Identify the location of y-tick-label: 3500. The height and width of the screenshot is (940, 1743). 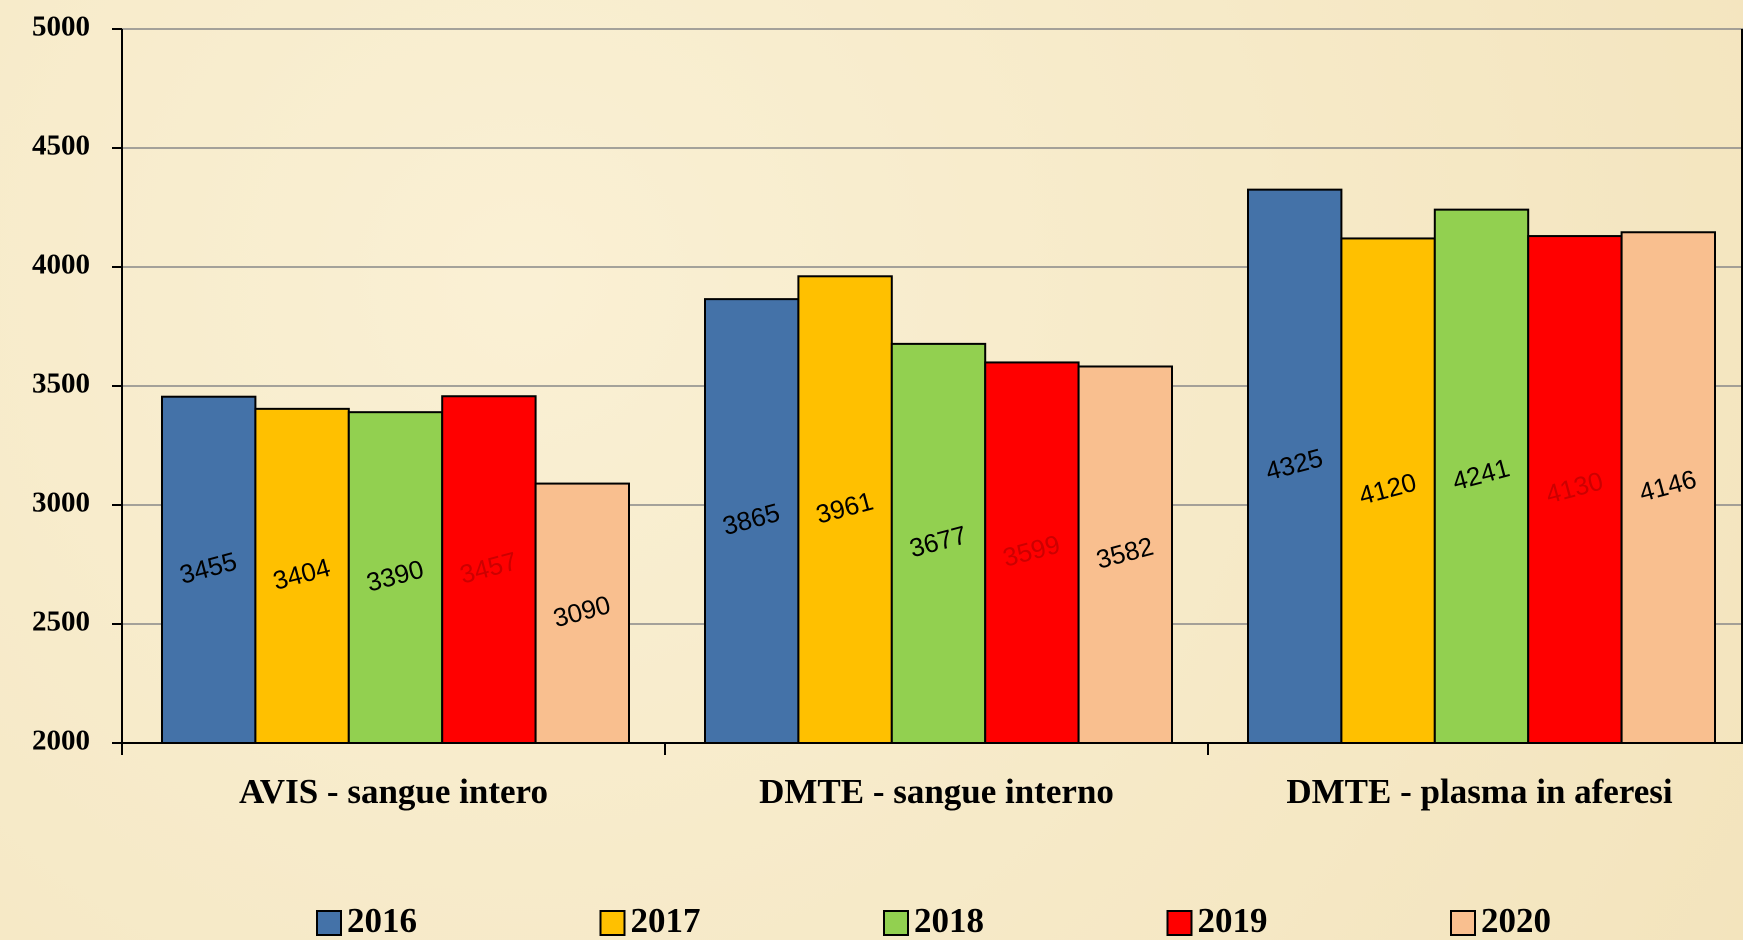
(61, 384).